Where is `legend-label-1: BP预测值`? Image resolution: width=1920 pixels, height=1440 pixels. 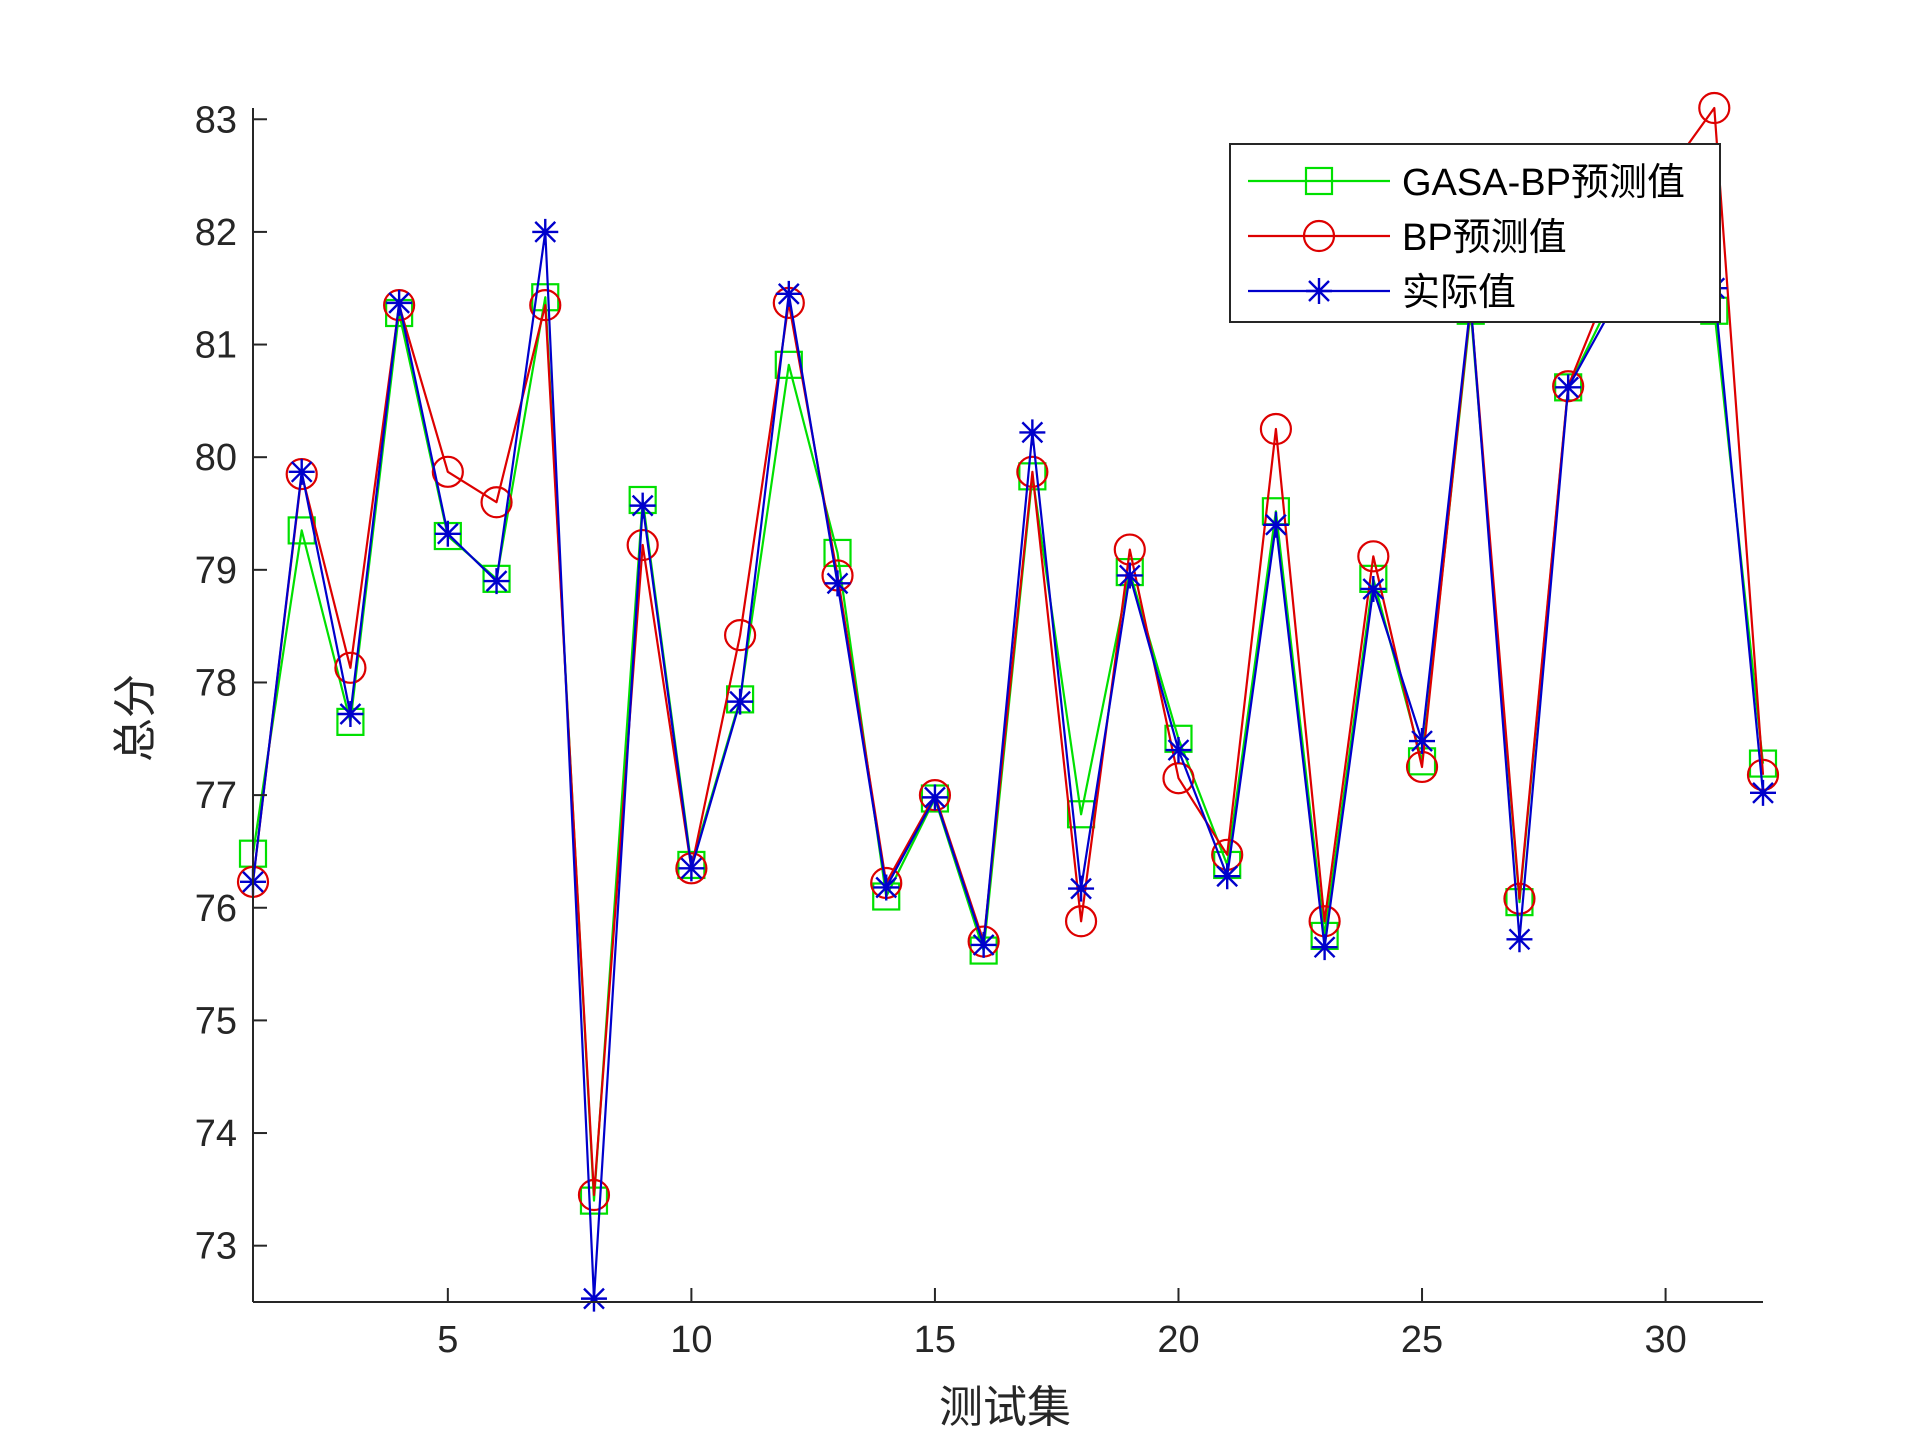 legend-label-1: BP预测值 is located at coordinates (1484, 238).